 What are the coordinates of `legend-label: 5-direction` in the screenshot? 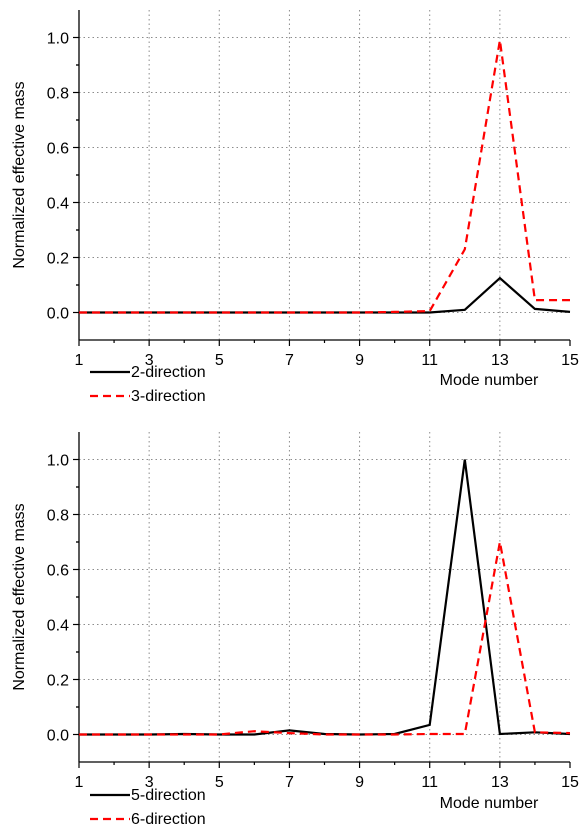 It's located at (168, 795).